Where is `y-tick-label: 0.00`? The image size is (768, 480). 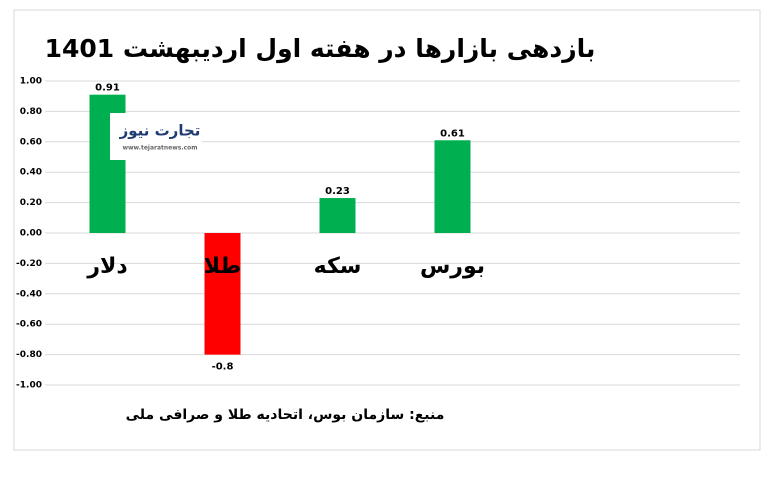 y-tick-label: 0.00 is located at coordinates (31, 234).